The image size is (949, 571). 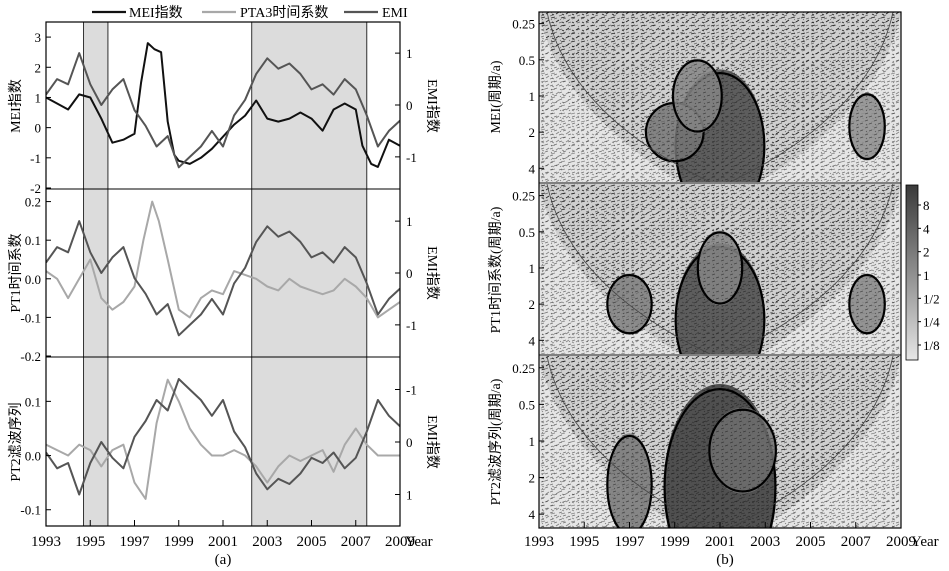 What do you see at coordinates (395, 13) in the screenshot?
I see `legend-label-emi: EMI` at bounding box center [395, 13].